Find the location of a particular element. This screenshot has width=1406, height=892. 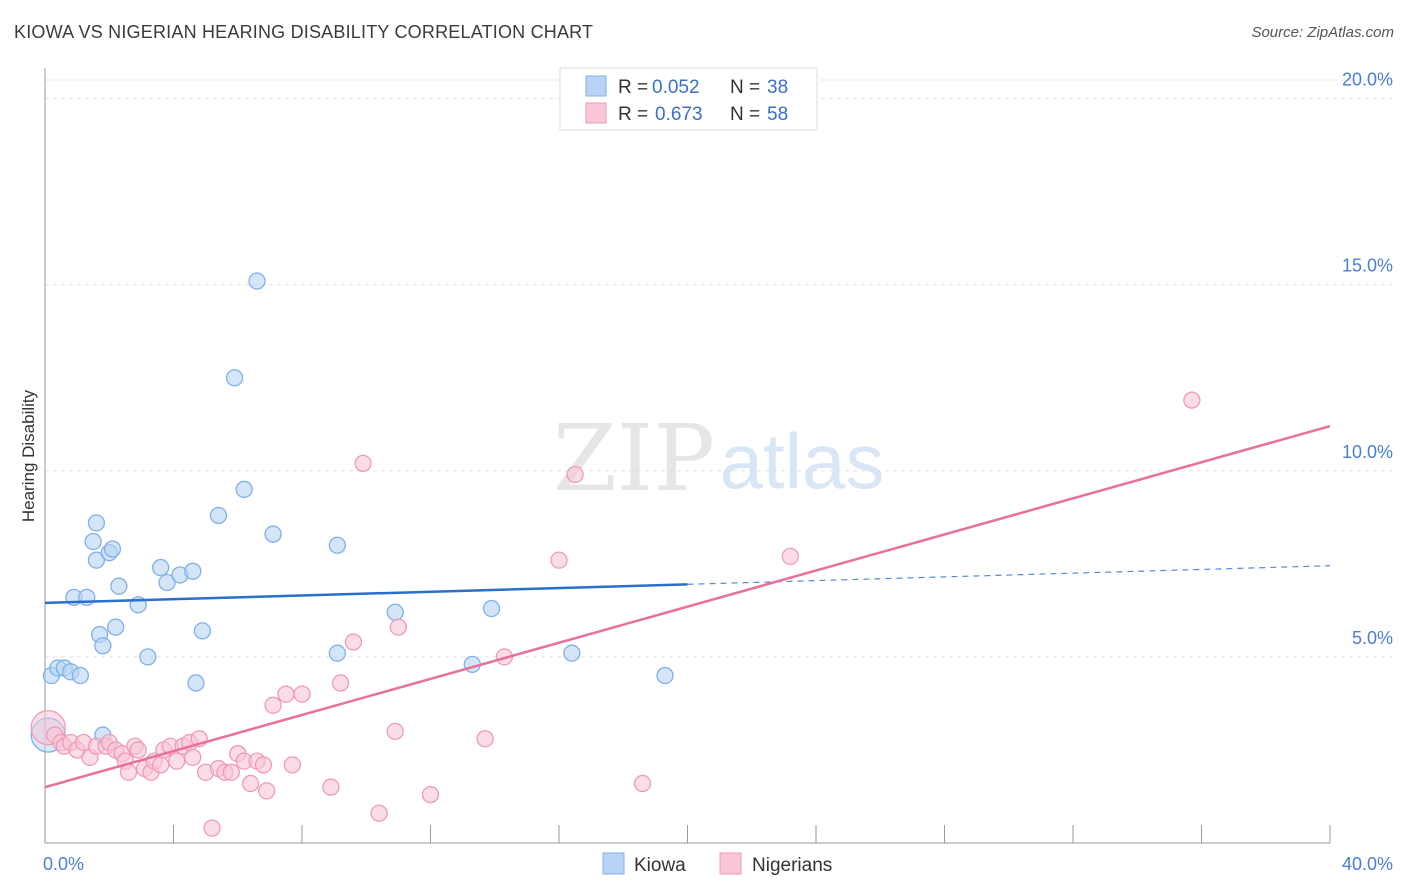

series-legend-swatch-kiowa is located at coordinates (613, 863).